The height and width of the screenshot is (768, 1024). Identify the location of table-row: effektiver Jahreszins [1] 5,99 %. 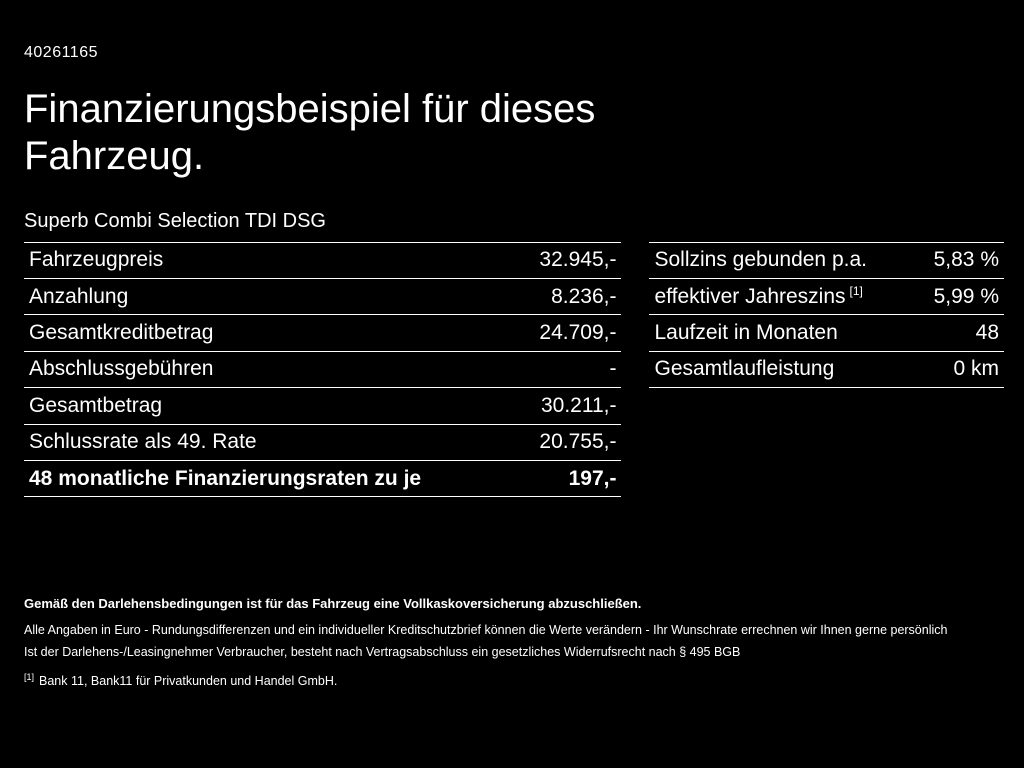
(826, 295).